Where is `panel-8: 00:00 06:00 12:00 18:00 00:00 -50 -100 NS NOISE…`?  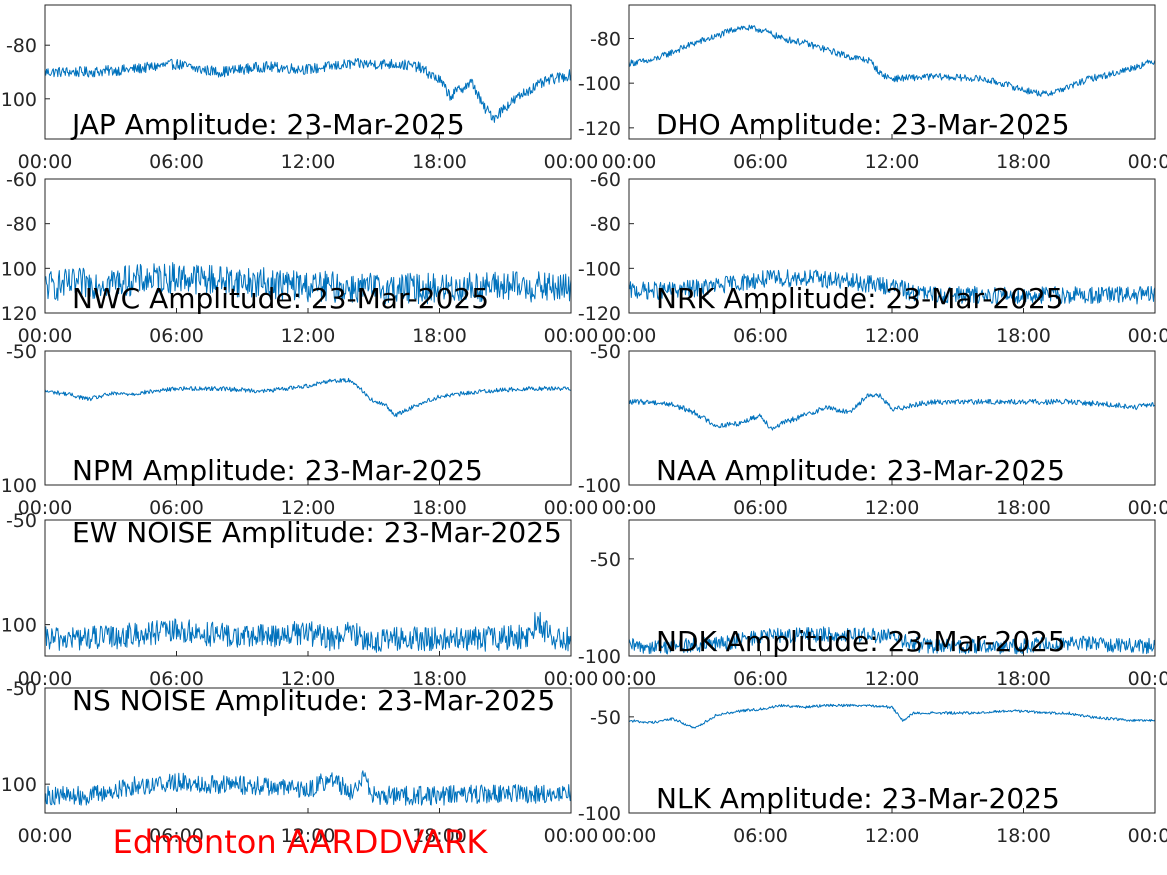
panel-8: 00:00 06:00 12:00 18:00 00:00 -50 -100 NS NOISE… is located at coordinates (299, 762).